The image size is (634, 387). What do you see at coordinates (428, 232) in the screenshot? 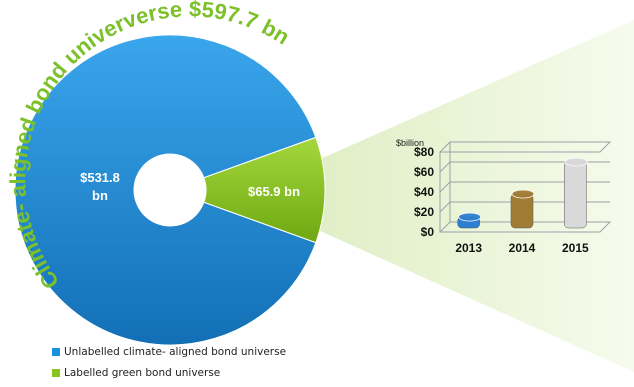
I see `y-tick-label: $0` at bounding box center [428, 232].